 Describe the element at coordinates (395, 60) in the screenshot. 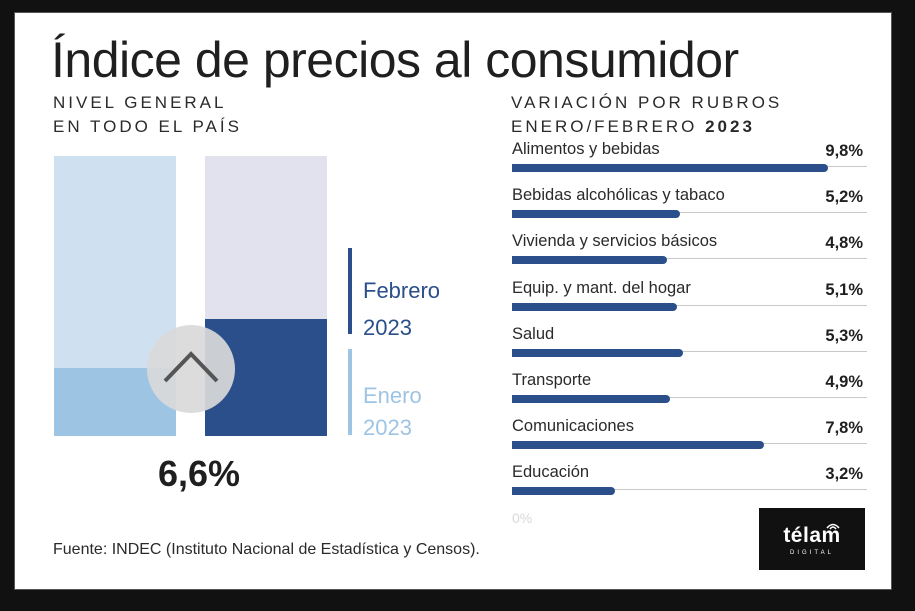

I see `page-title: Índice de precios al consumidor` at that location.